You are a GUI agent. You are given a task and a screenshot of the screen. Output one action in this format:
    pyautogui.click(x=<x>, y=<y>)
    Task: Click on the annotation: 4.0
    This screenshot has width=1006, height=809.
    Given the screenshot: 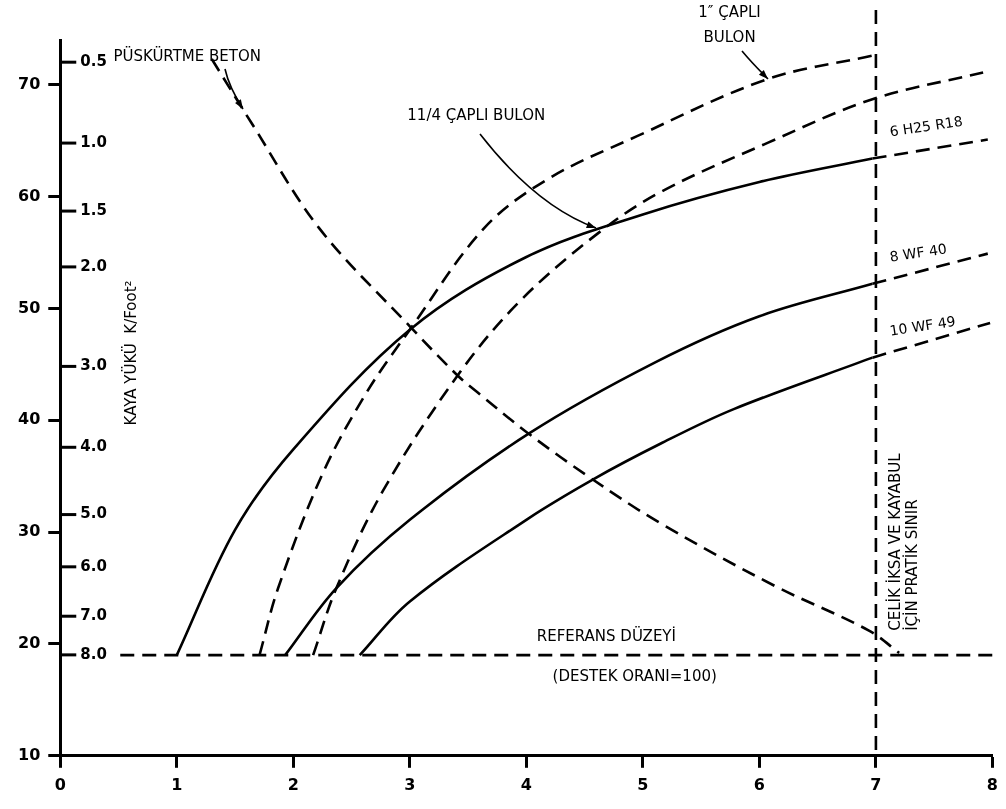 What is the action you would take?
    pyautogui.click(x=93, y=446)
    